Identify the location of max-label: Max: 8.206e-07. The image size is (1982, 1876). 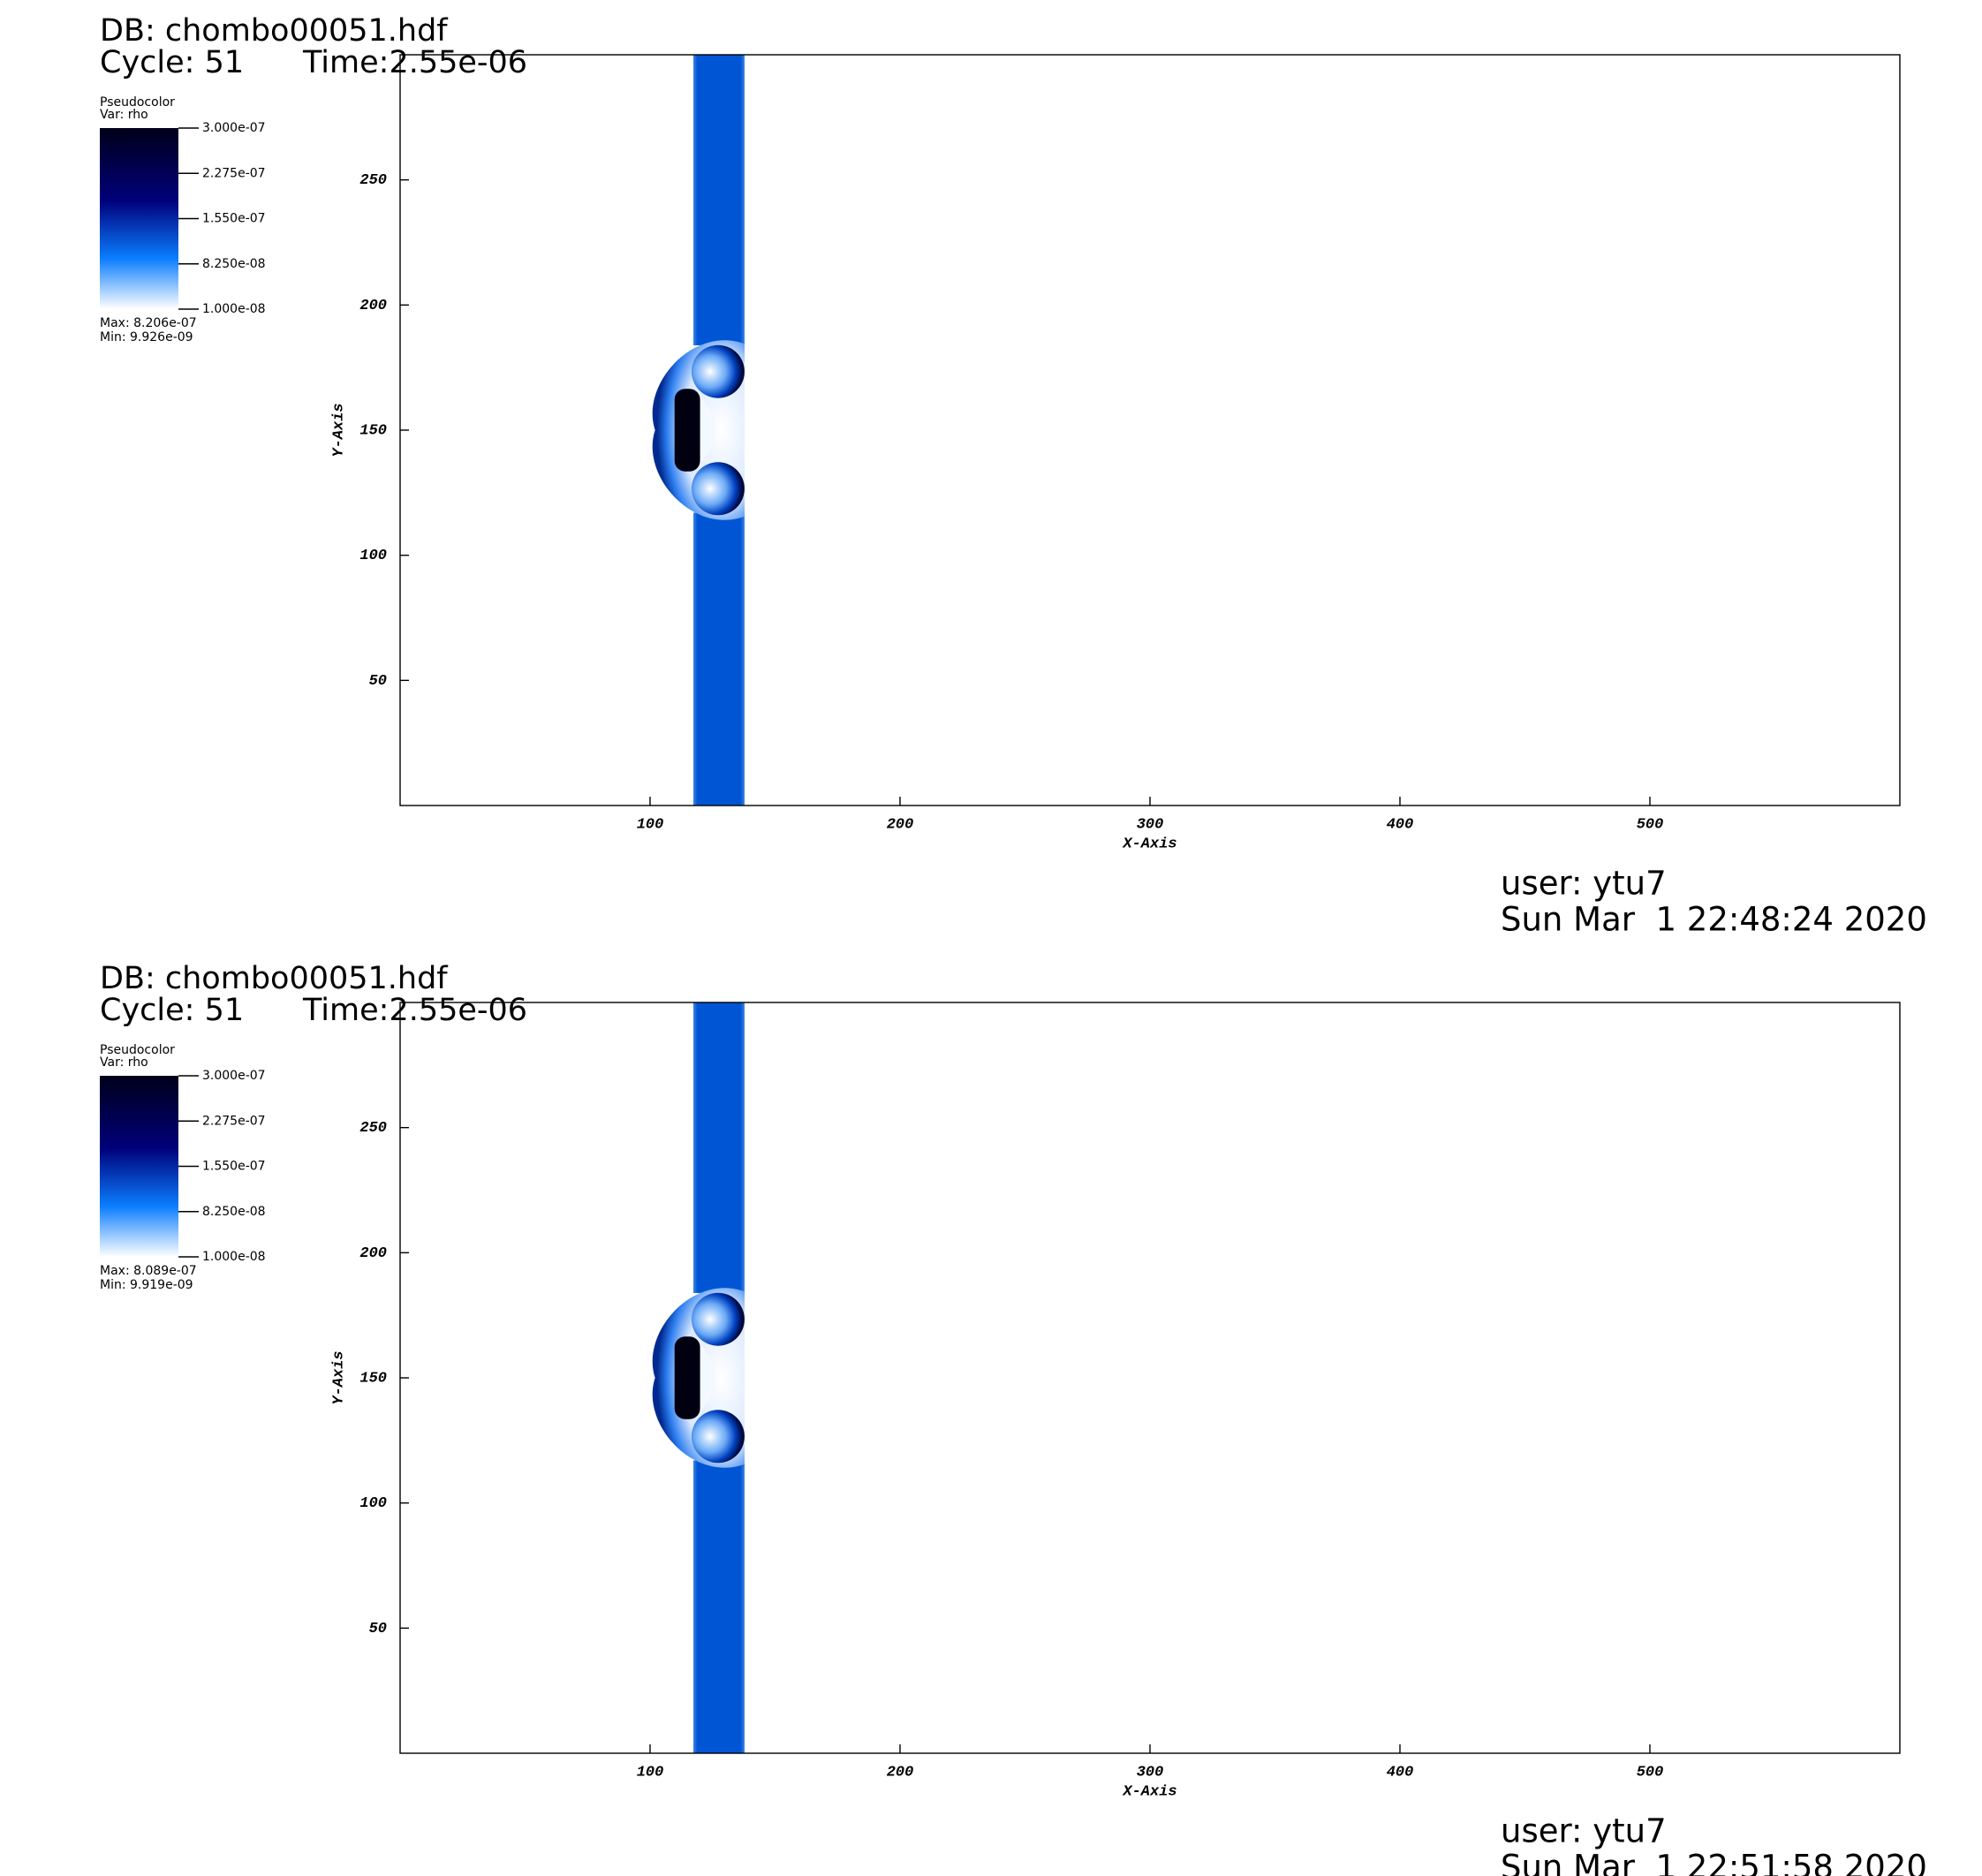
(149, 323).